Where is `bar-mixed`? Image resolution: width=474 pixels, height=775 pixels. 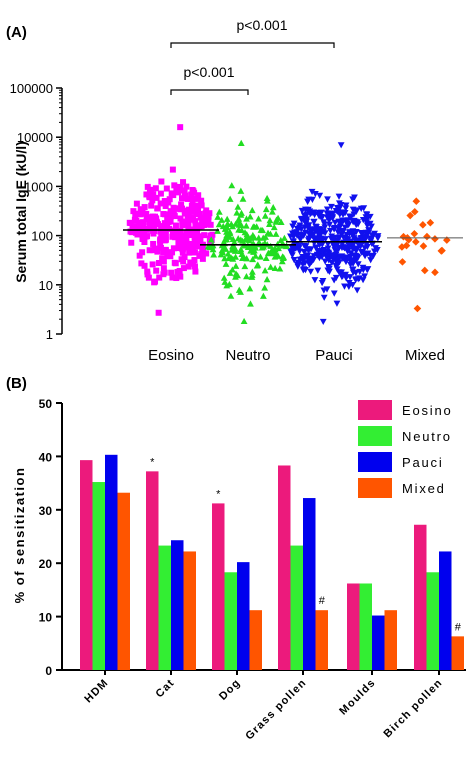 bar-mixed is located at coordinates (123, 581).